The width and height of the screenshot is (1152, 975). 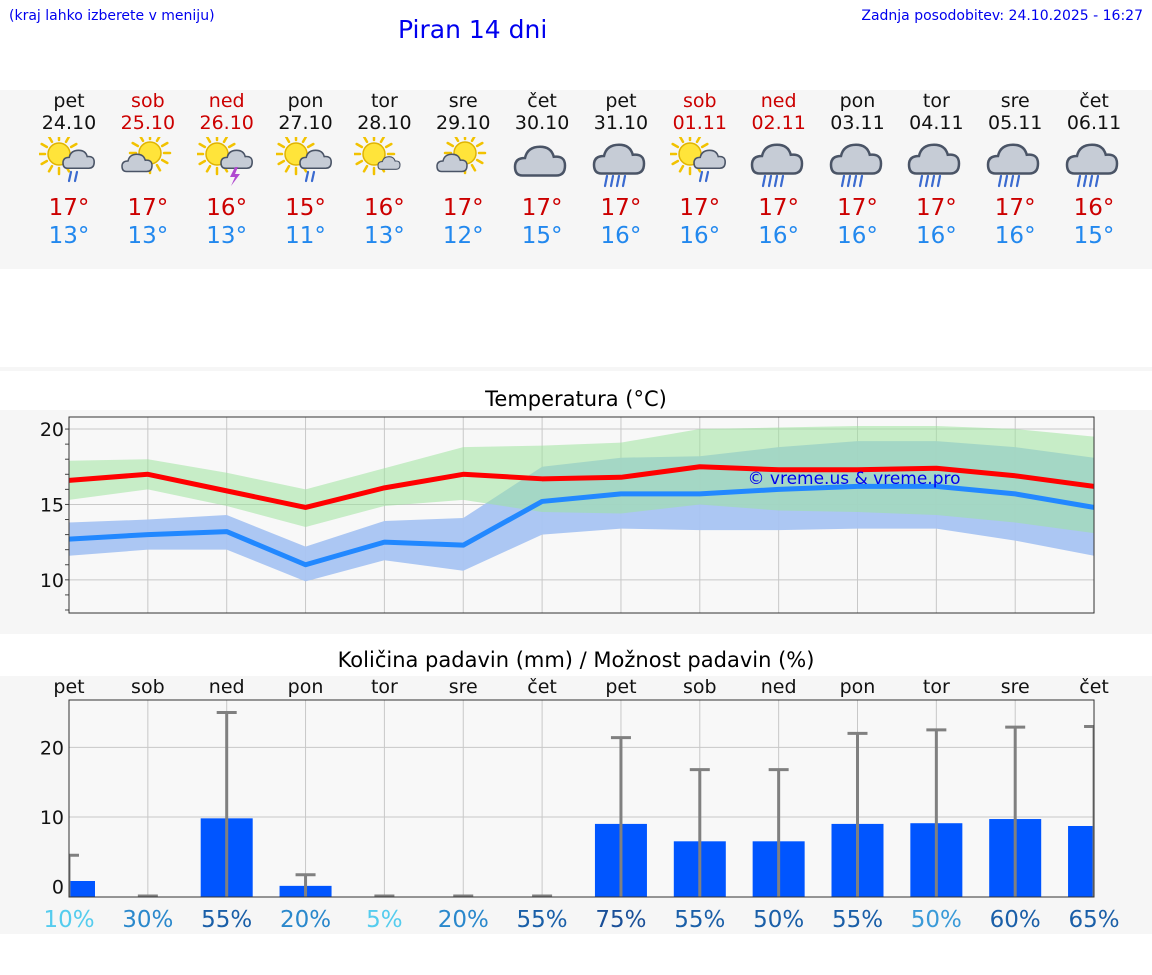 What do you see at coordinates (52, 818) in the screenshot?
I see `y-tick-label: 10` at bounding box center [52, 818].